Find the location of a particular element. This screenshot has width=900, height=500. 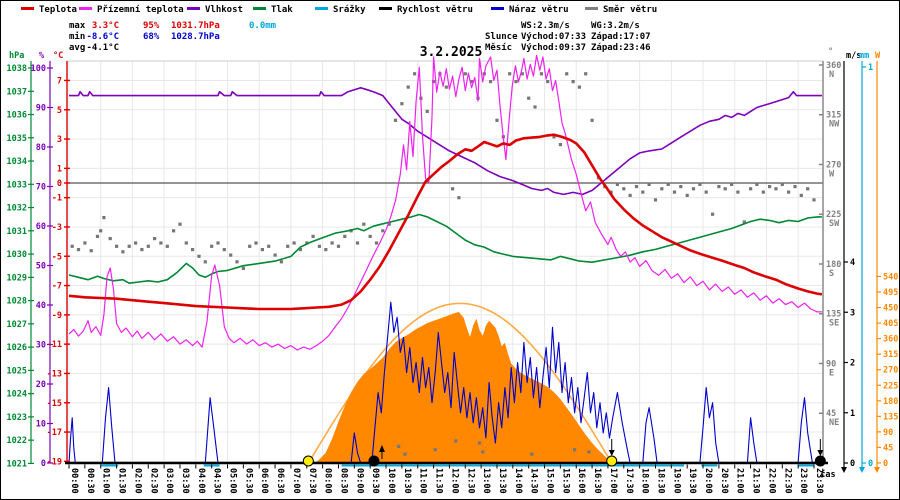

svg-text: 270 is located at coordinates (833, 165).